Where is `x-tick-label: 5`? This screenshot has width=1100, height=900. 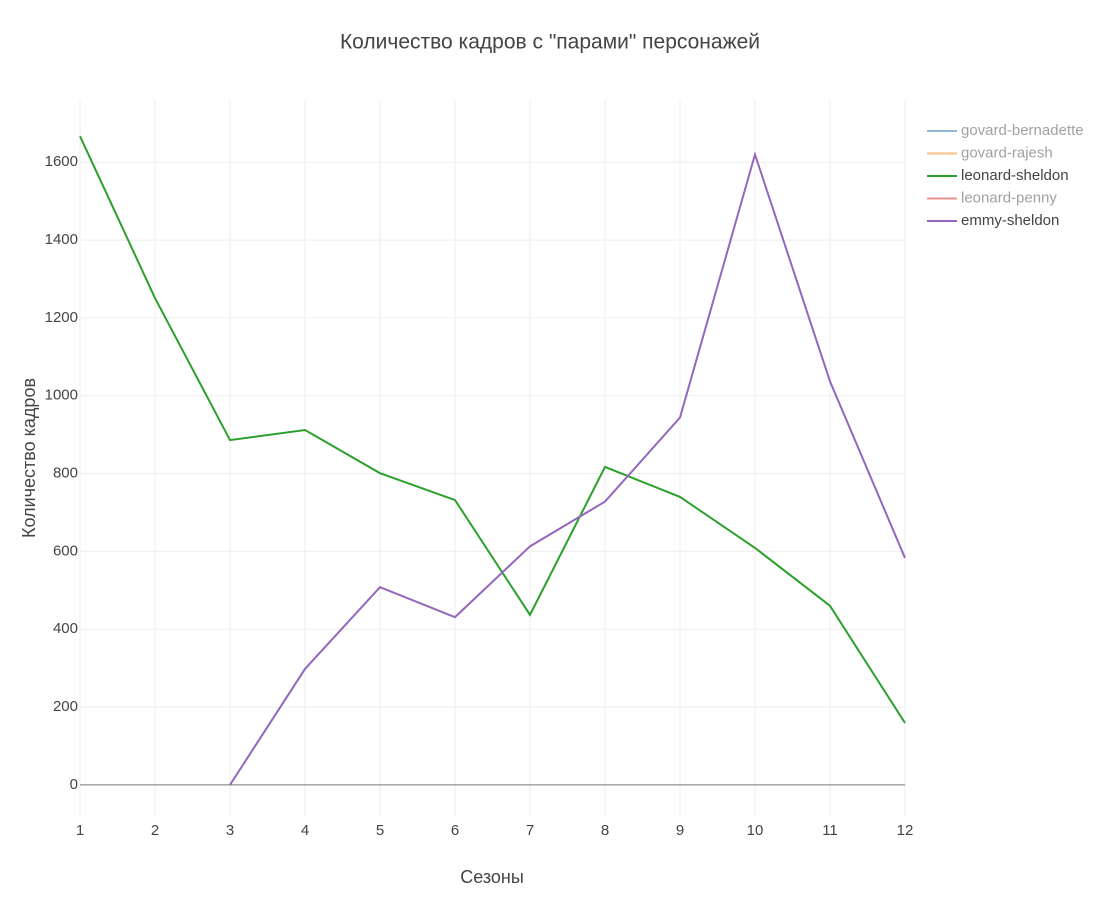 x-tick-label: 5 is located at coordinates (380, 830).